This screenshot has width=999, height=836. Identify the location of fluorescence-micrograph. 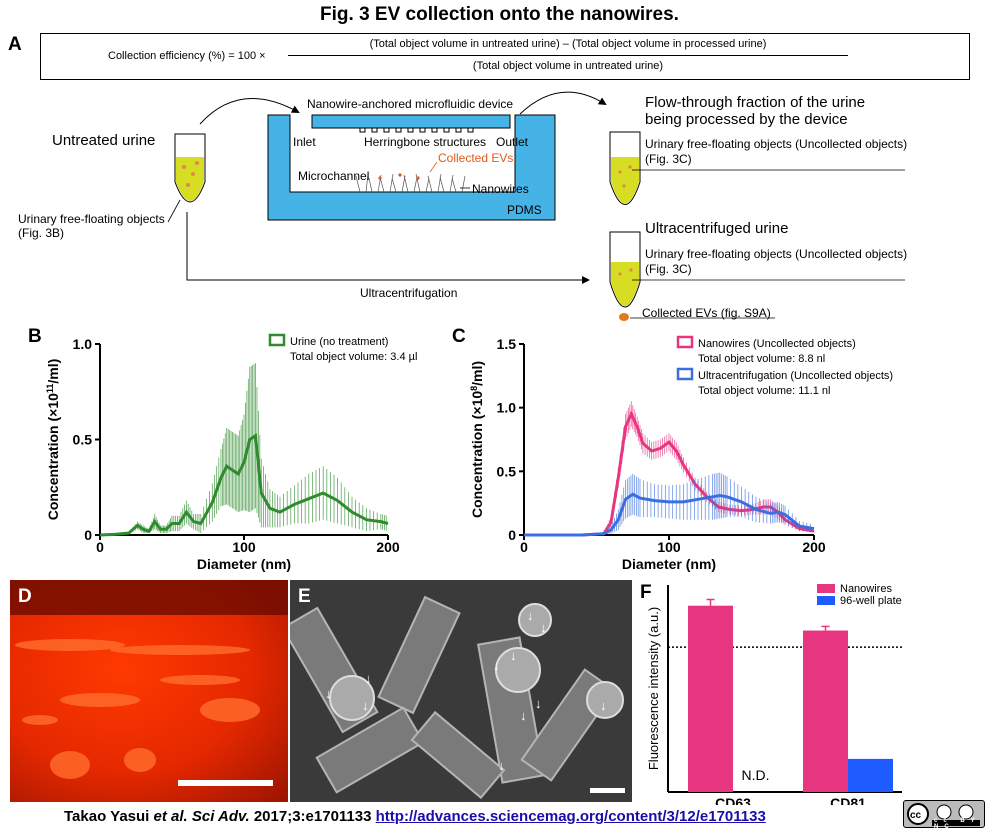
(149, 691).